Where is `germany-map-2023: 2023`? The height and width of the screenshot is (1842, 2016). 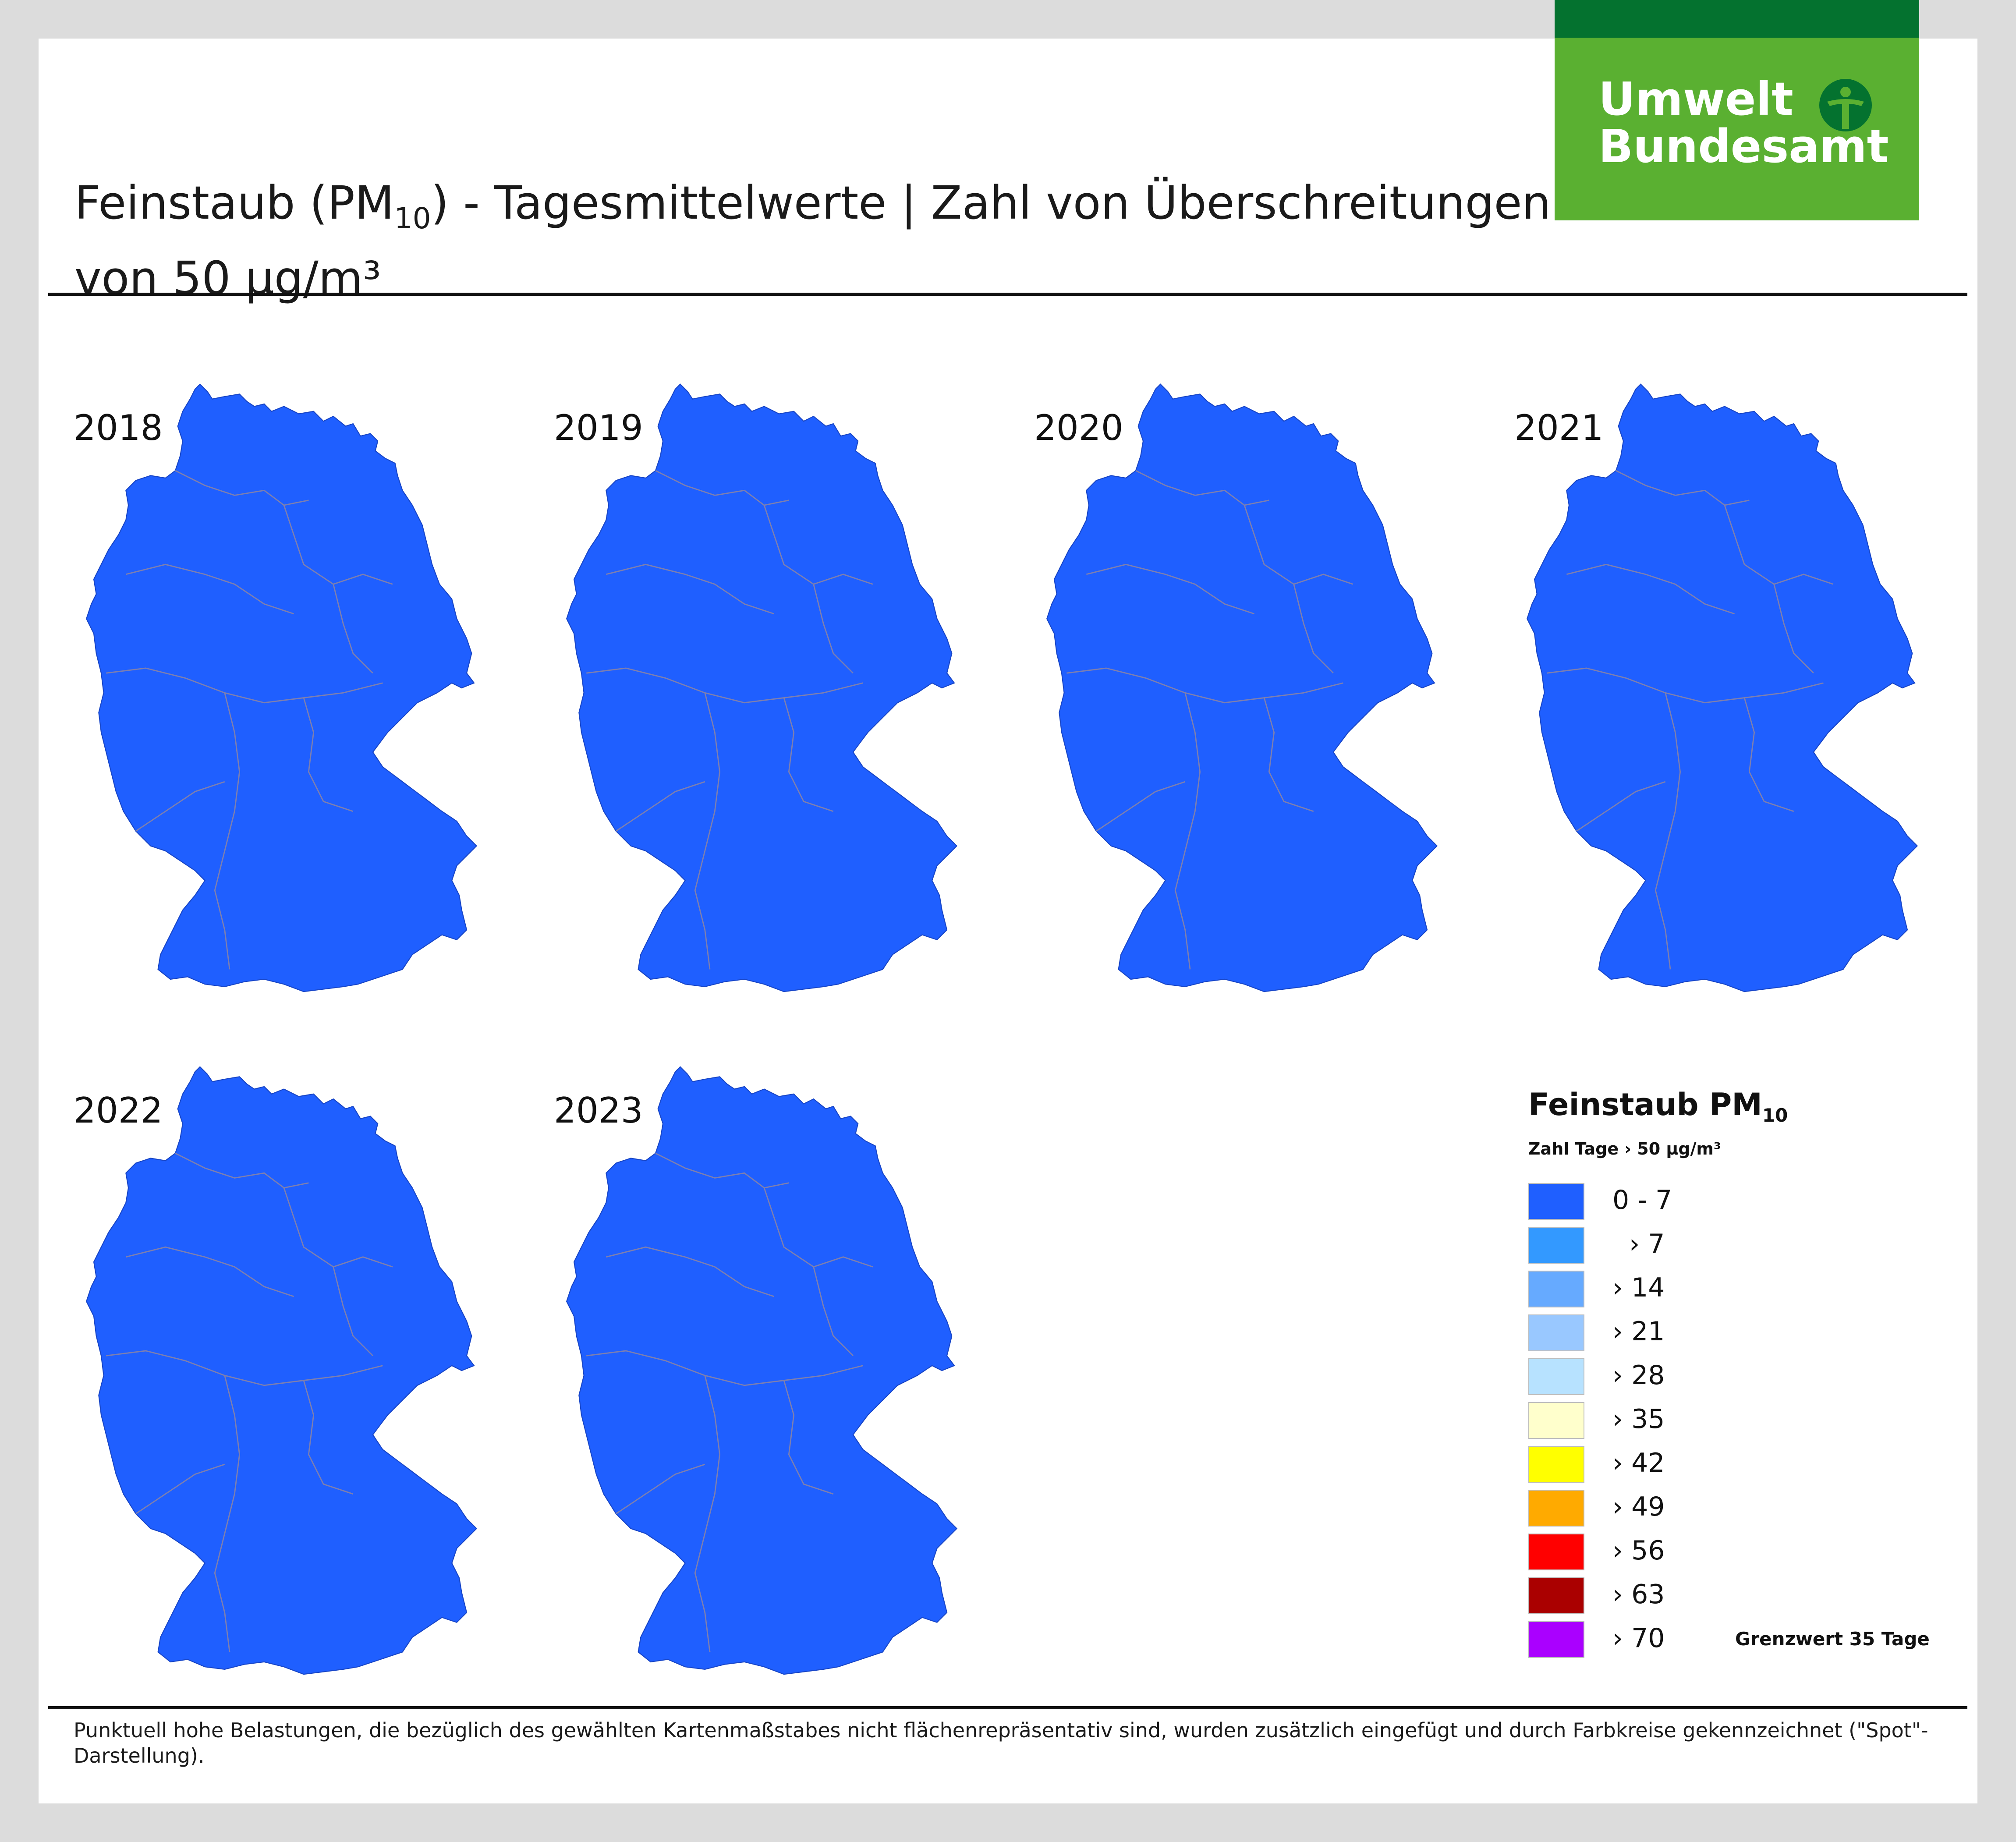 germany-map-2023: 2023 is located at coordinates (764, 1371).